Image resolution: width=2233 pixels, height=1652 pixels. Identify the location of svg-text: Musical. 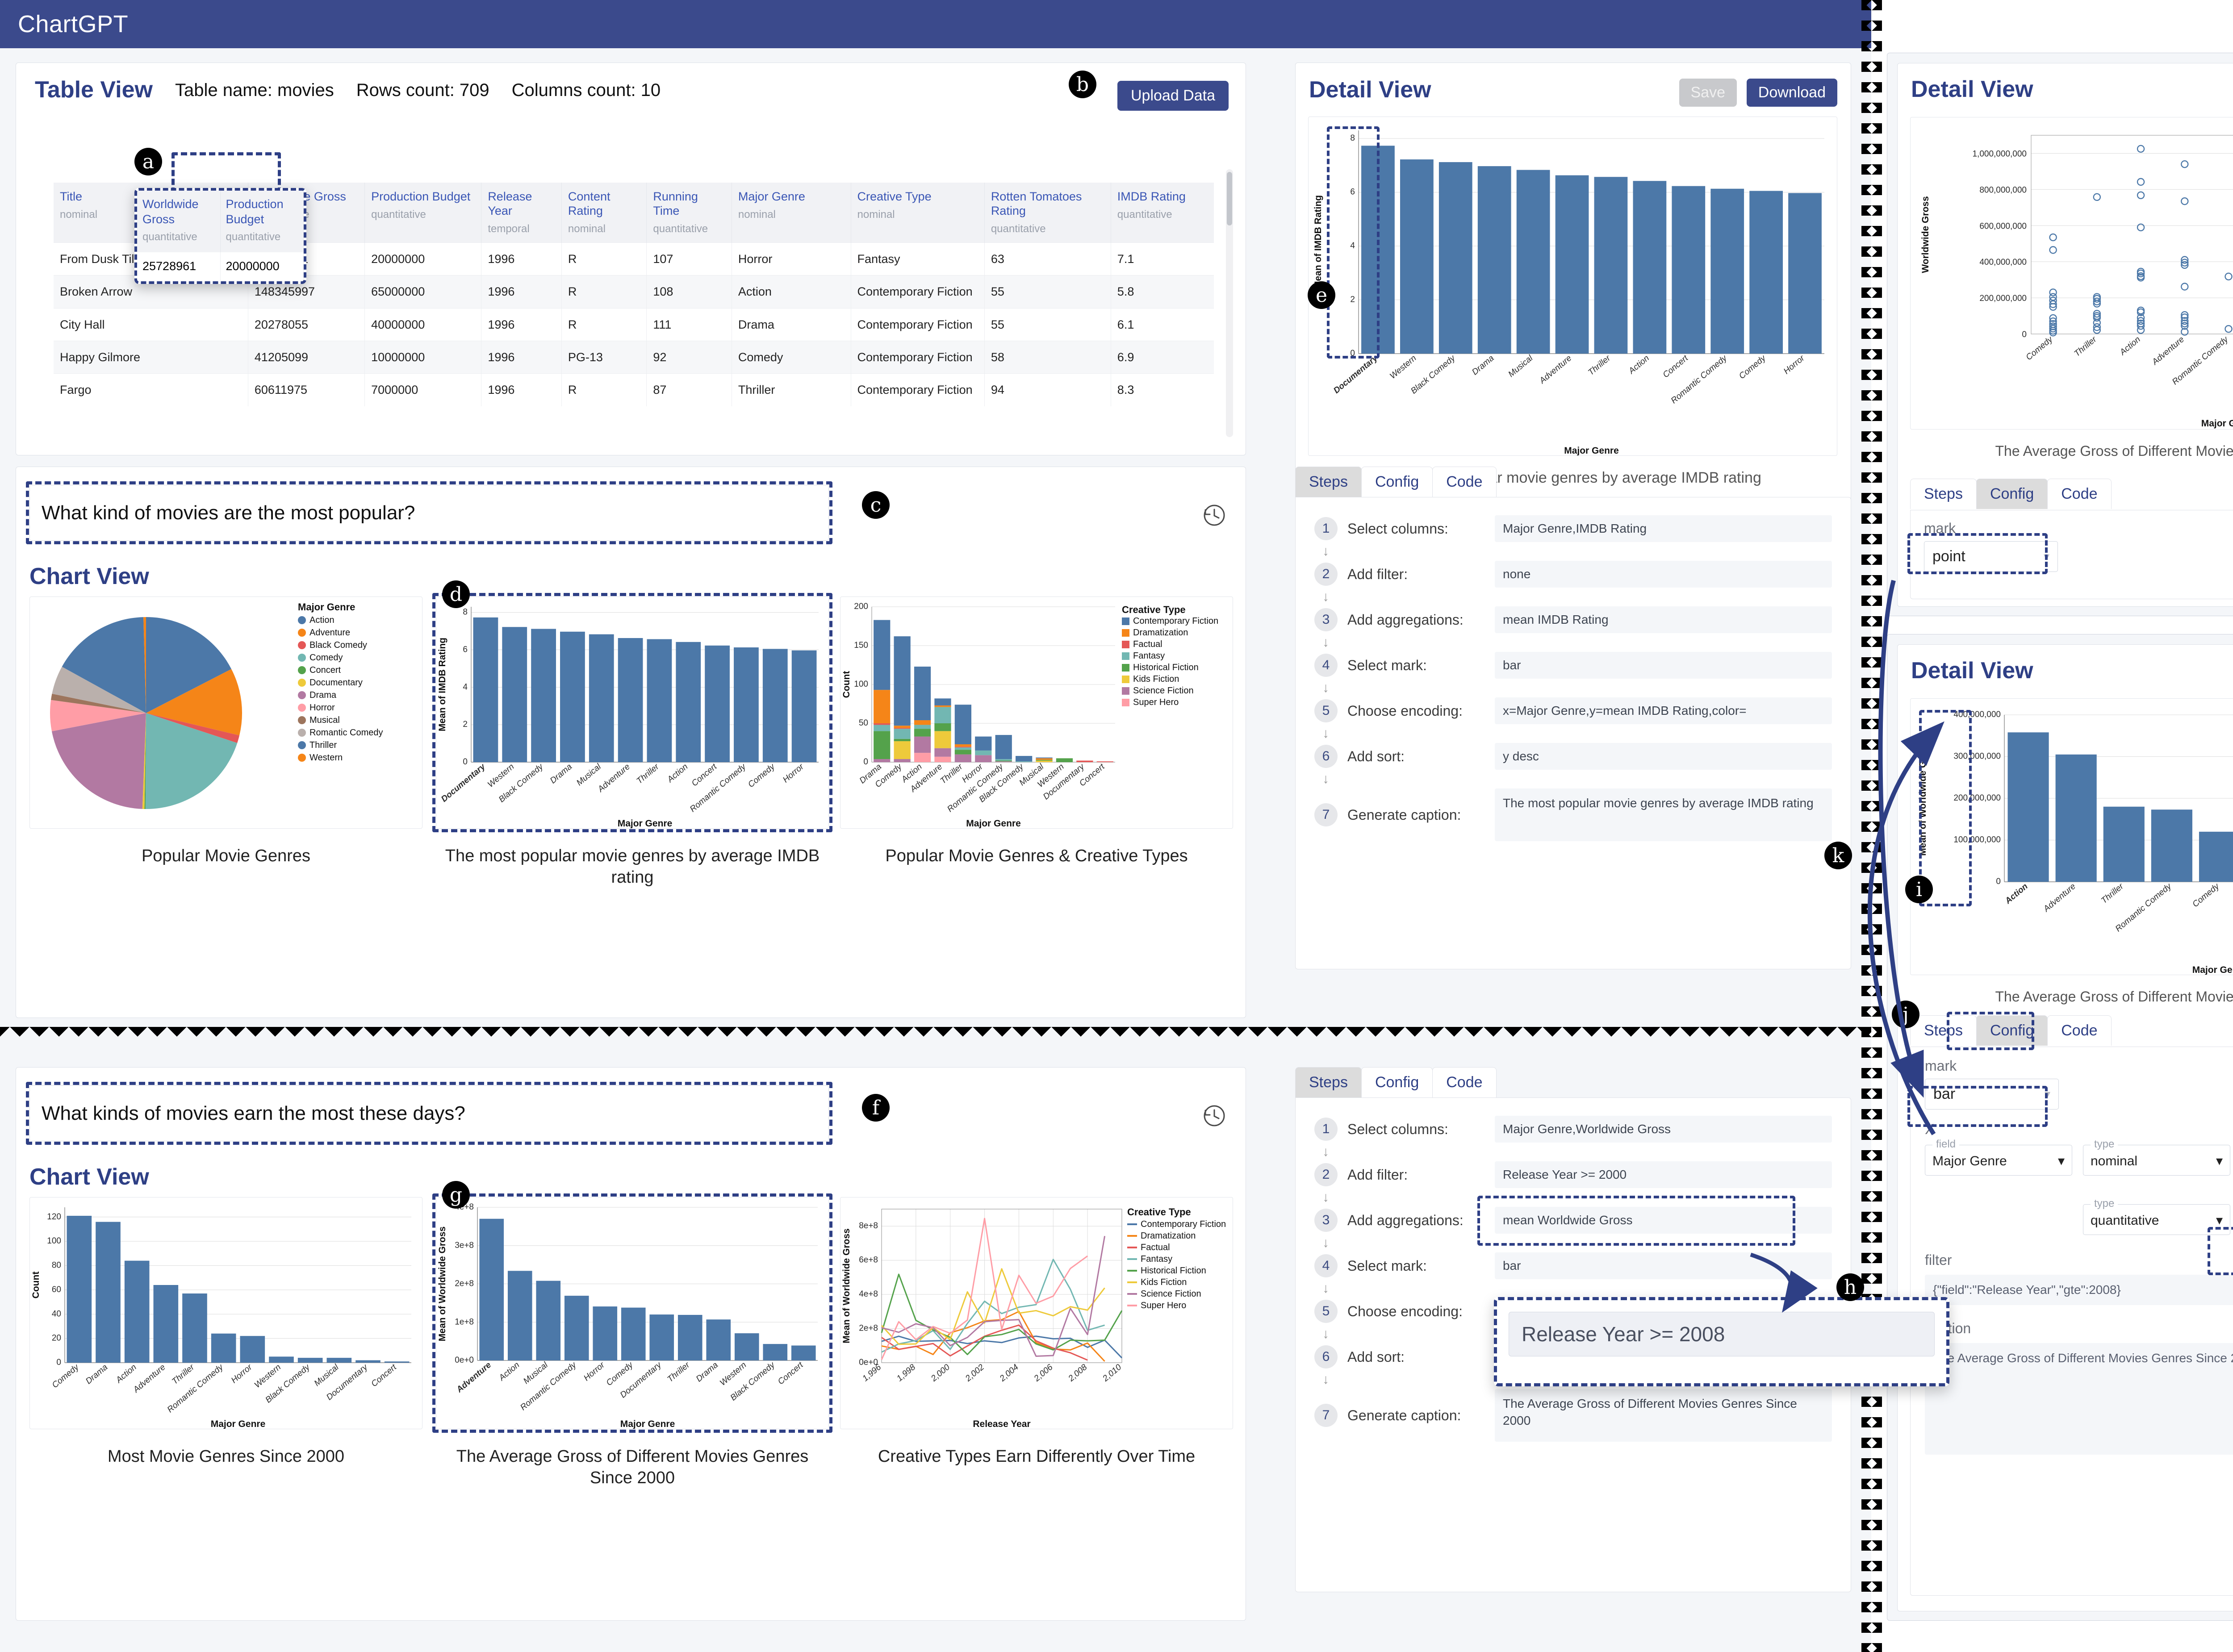
(589, 775).